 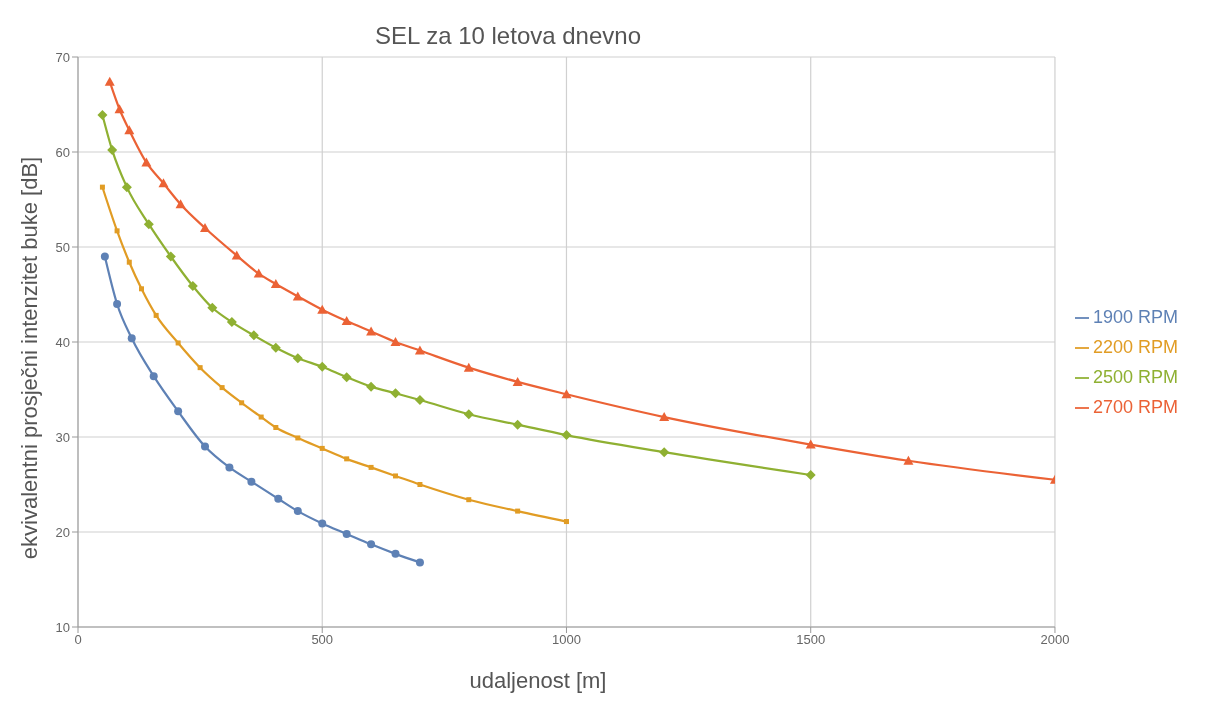 What do you see at coordinates (30, 358) in the screenshot?
I see `y-axis-title: ekvivalentni prosječni intenzitet buke [dB]` at bounding box center [30, 358].